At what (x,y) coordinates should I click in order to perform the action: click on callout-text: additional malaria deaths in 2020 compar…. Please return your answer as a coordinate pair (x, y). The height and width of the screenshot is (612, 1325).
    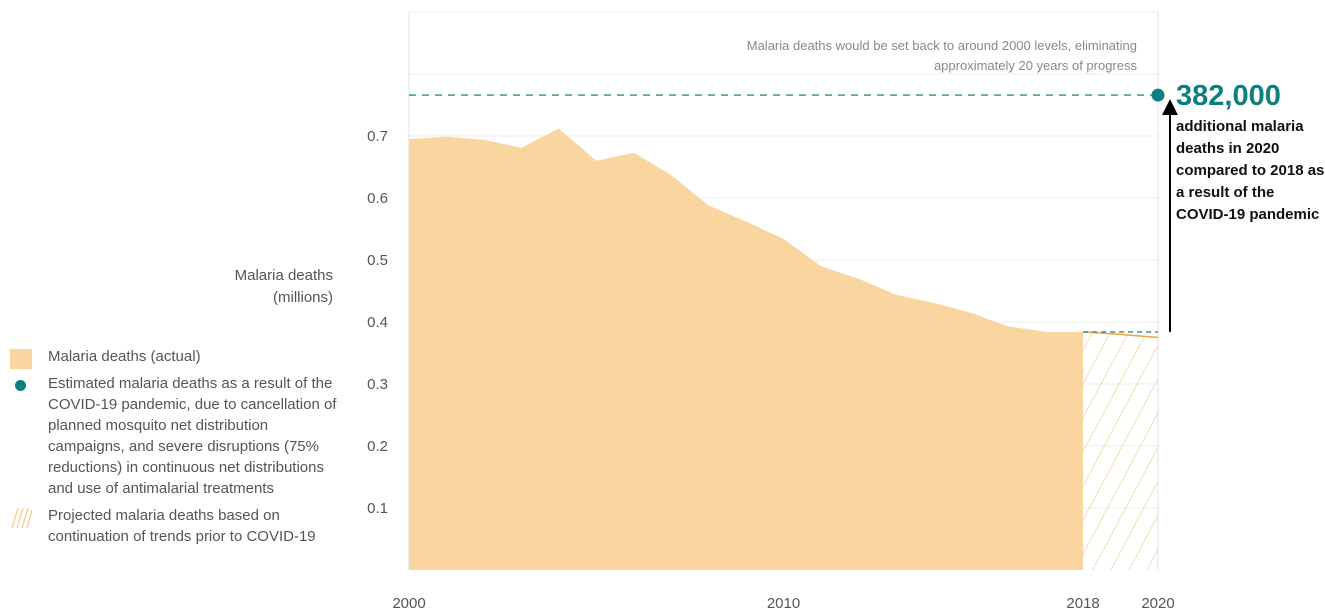
    Looking at the image, I should click on (1250, 170).